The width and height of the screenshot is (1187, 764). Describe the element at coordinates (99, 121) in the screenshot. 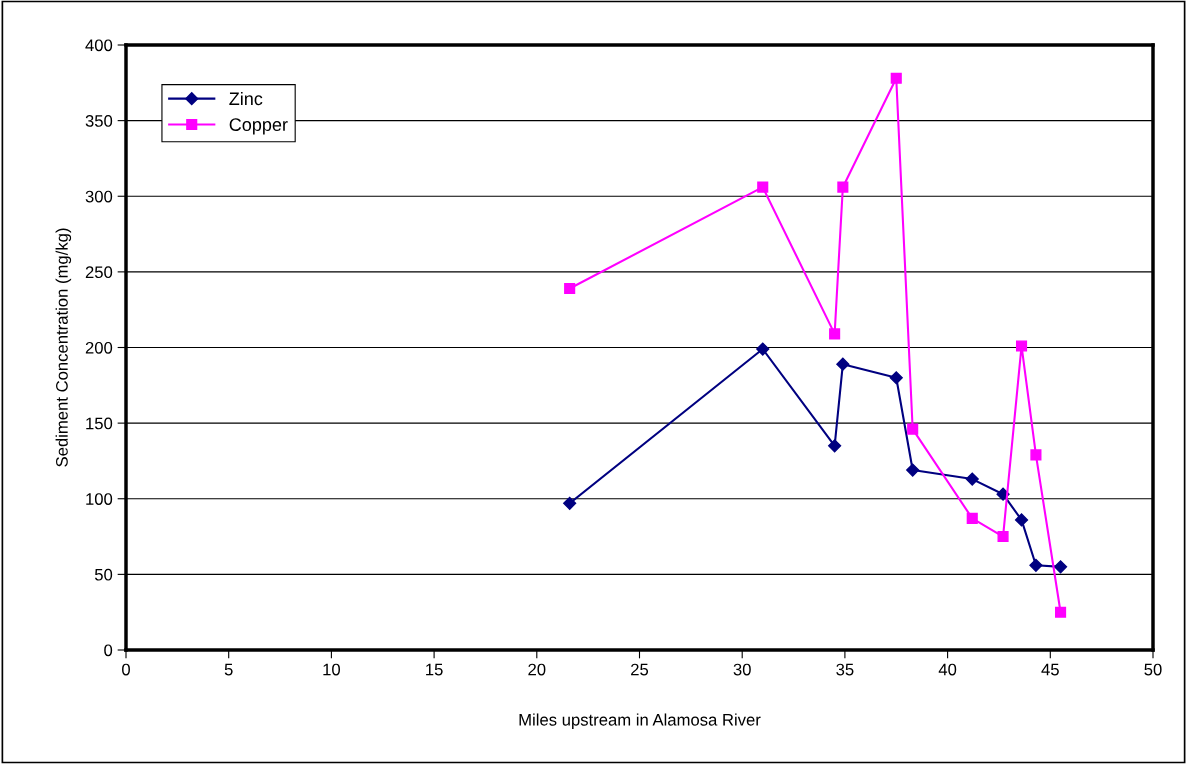

I see `y-tick-label: 350` at that location.